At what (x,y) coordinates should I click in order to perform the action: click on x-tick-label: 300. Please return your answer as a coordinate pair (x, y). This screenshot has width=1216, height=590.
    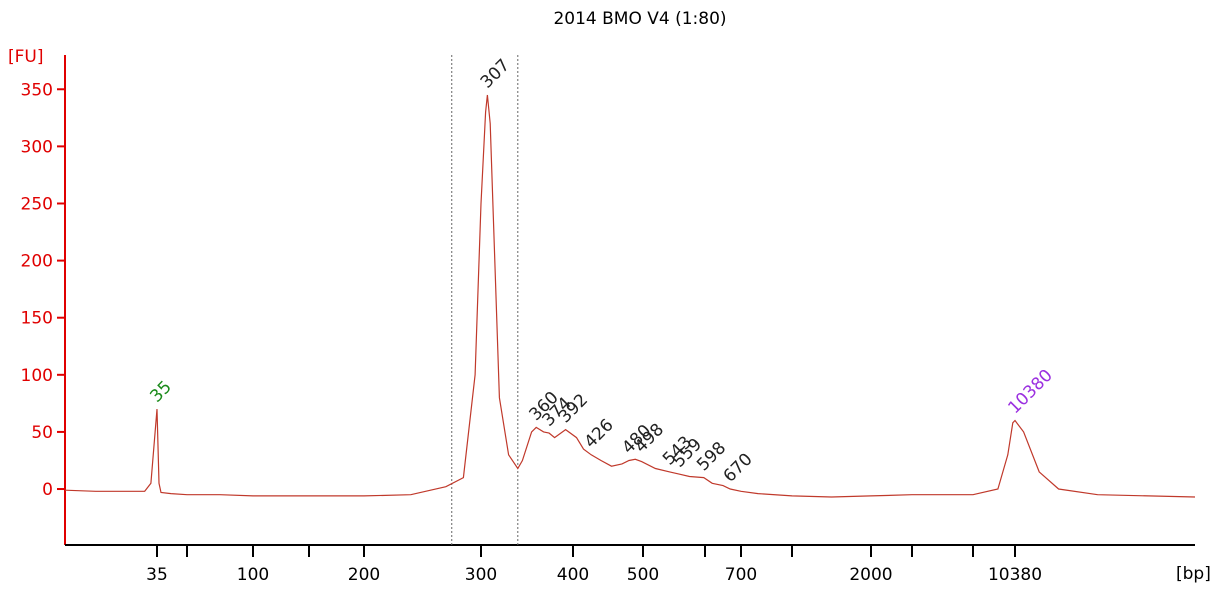
    Looking at the image, I should click on (481, 575).